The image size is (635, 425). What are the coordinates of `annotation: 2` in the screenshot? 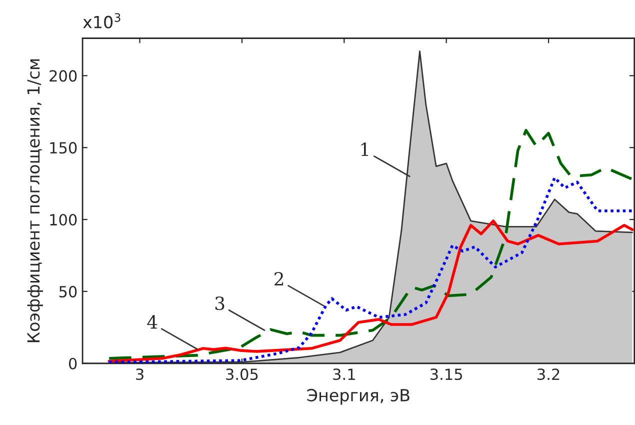 It's located at (279, 279).